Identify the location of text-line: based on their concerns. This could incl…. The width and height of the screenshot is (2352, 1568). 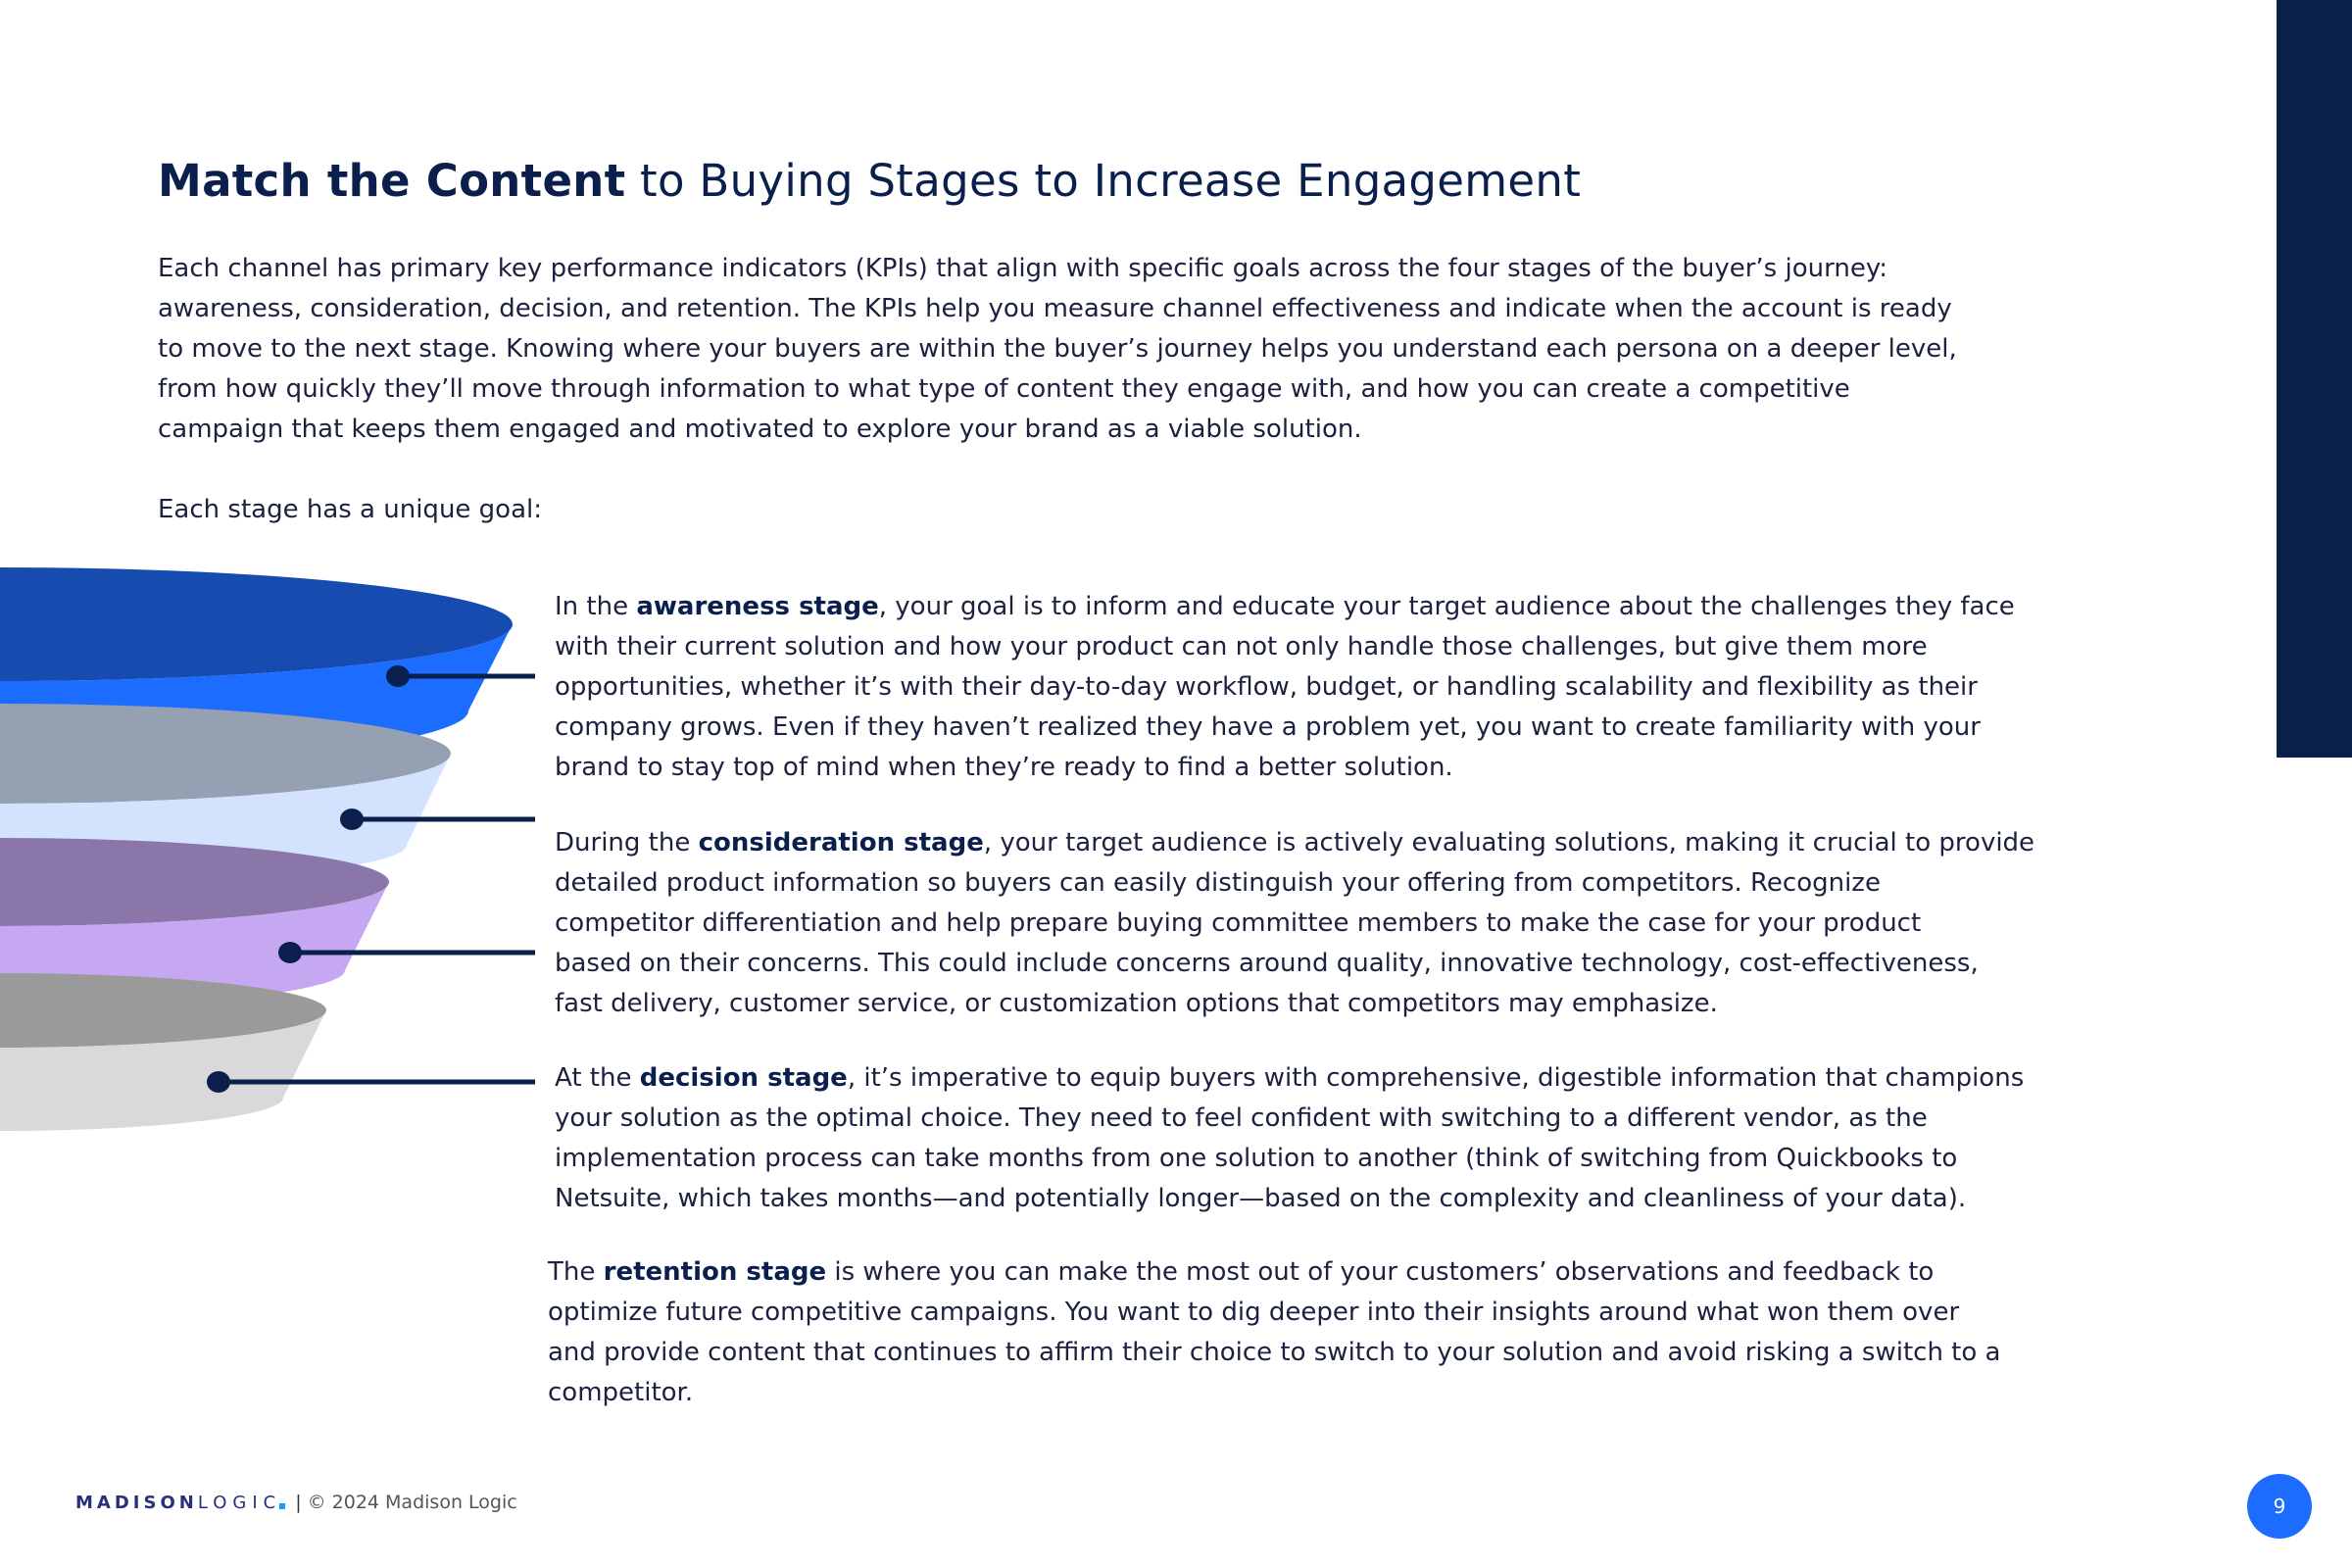
(1267, 964).